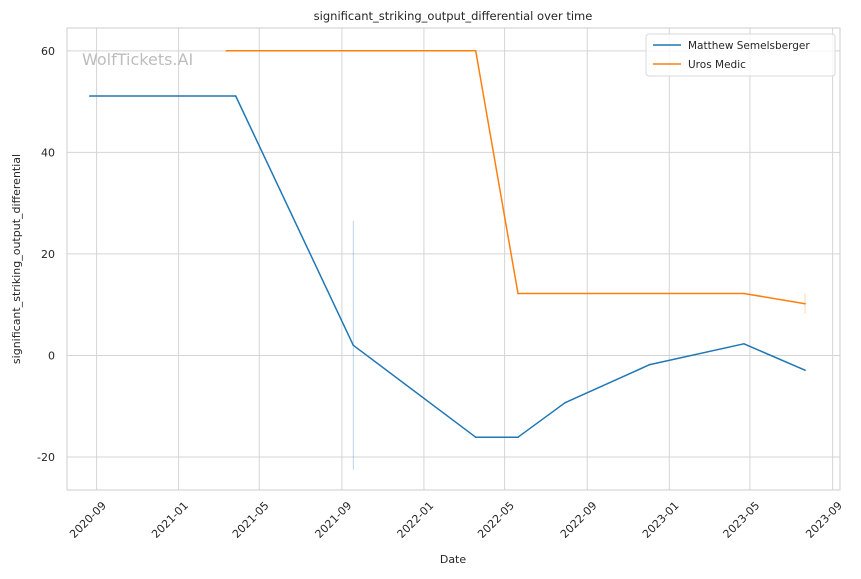  I want to click on x-tick-label-0: 2020-09, so click(88, 520).